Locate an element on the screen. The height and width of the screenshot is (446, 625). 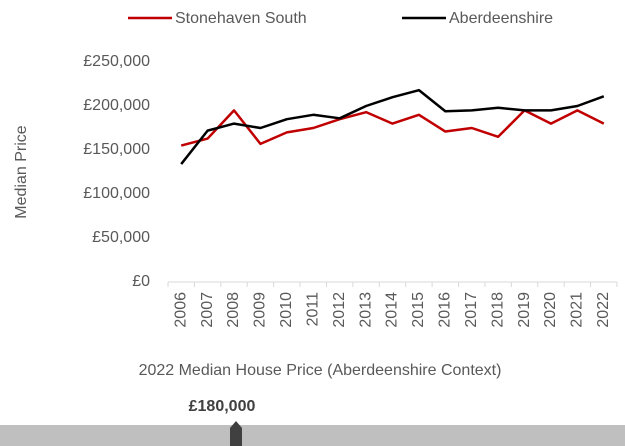
y-tick-label: £0 is located at coordinates (141, 281).